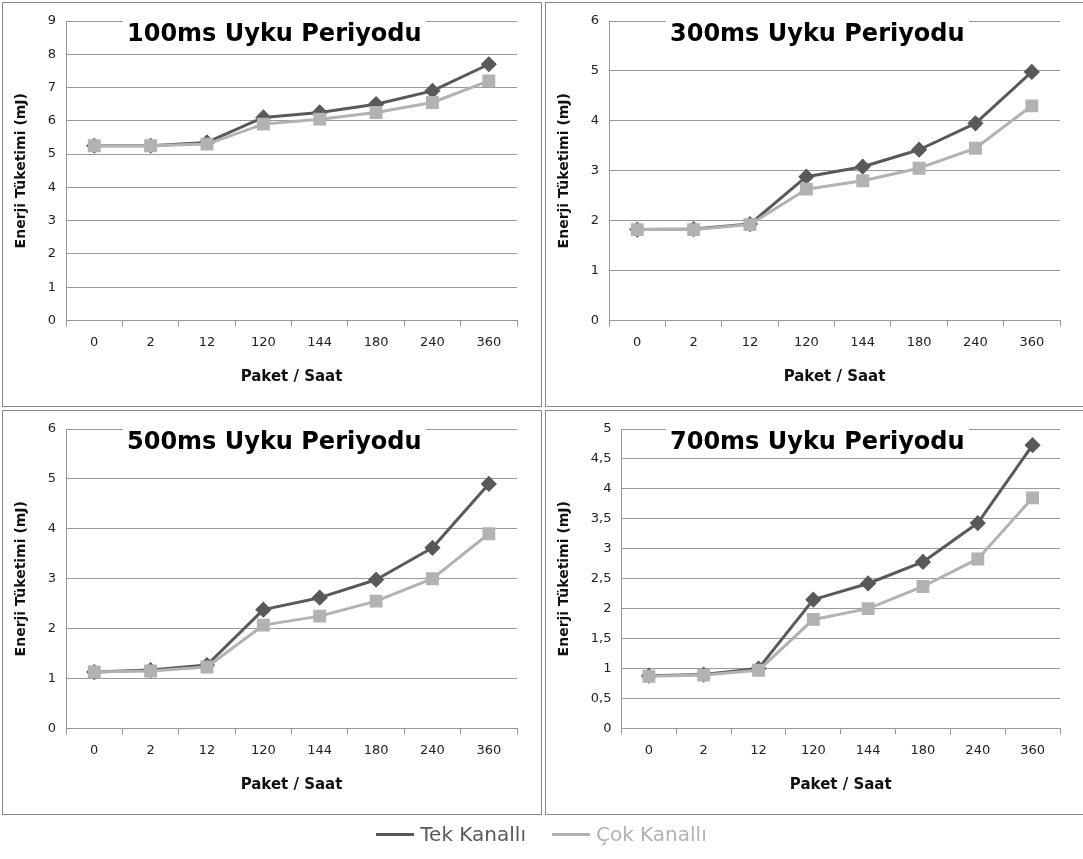 Image resolution: width=1083 pixels, height=859 pixels. I want to click on legend-label: Tek Kanallı, so click(473, 834).